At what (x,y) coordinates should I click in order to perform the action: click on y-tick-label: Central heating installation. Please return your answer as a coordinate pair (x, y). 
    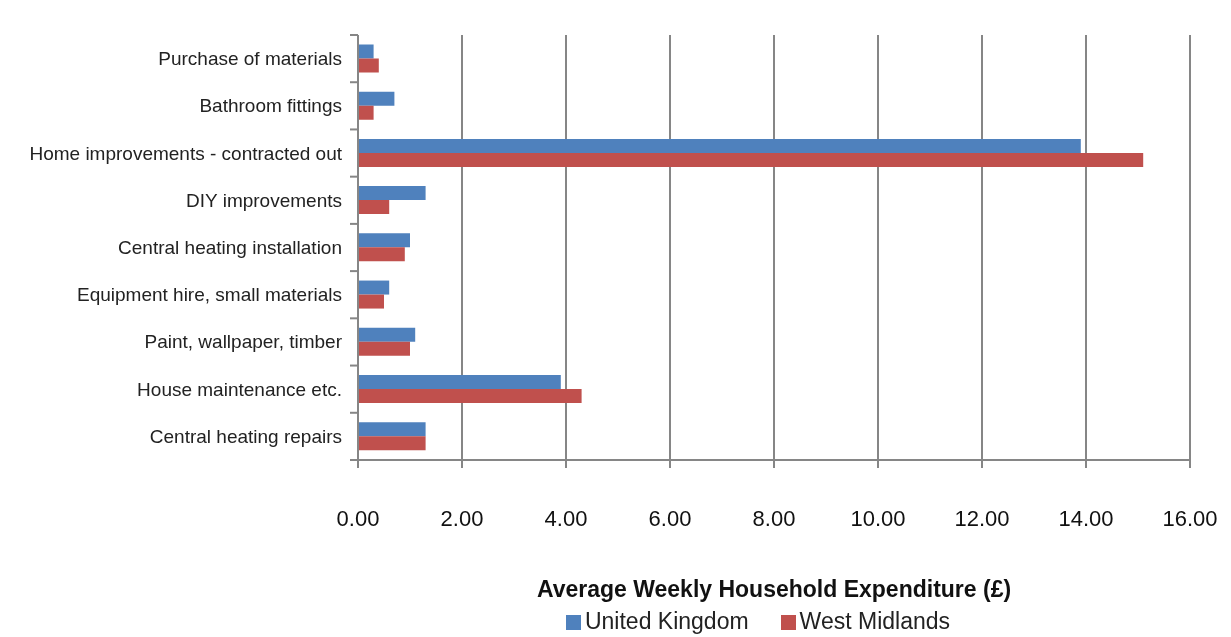
    Looking at the image, I should click on (230, 247).